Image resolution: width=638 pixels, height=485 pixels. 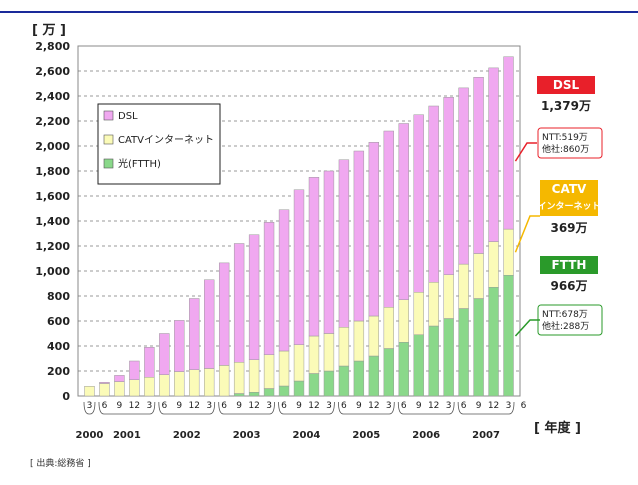 I want to click on callout-catv: CATV インターネット 369万, so click(x=557, y=216).